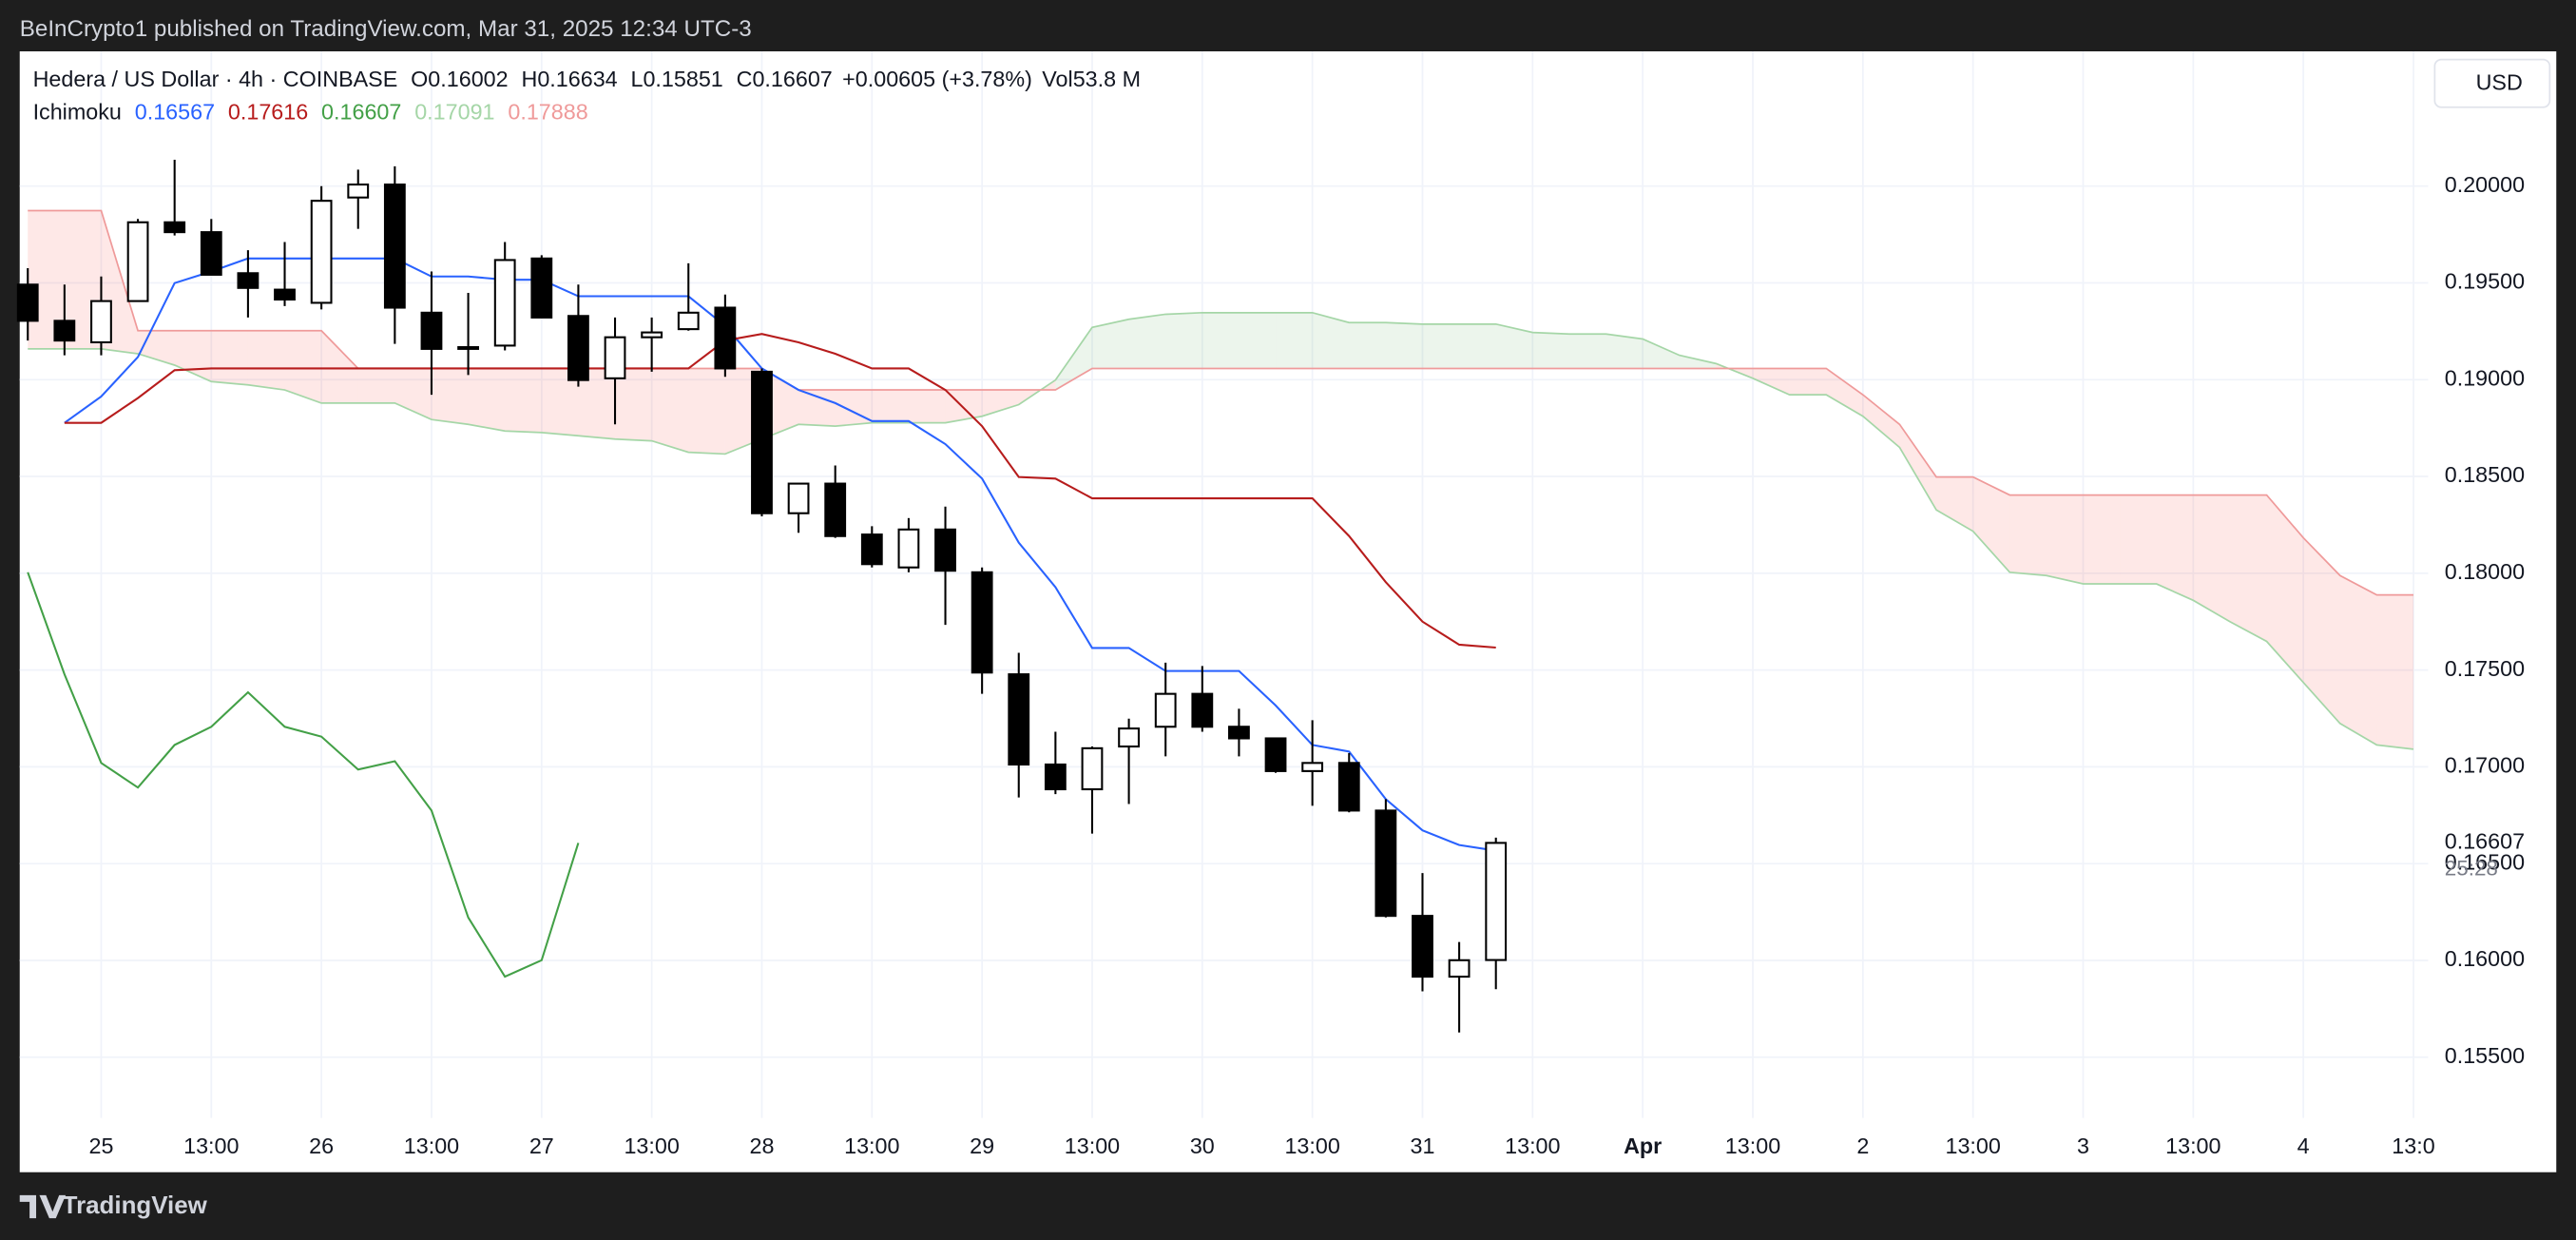  I want to click on x-tick-label: Apr, so click(1643, 1145).